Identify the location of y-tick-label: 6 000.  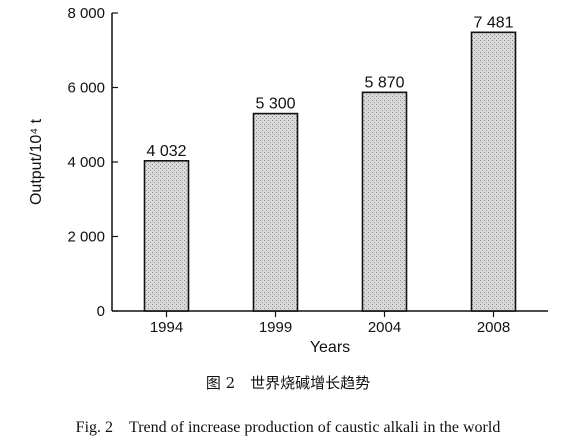
(86, 88).